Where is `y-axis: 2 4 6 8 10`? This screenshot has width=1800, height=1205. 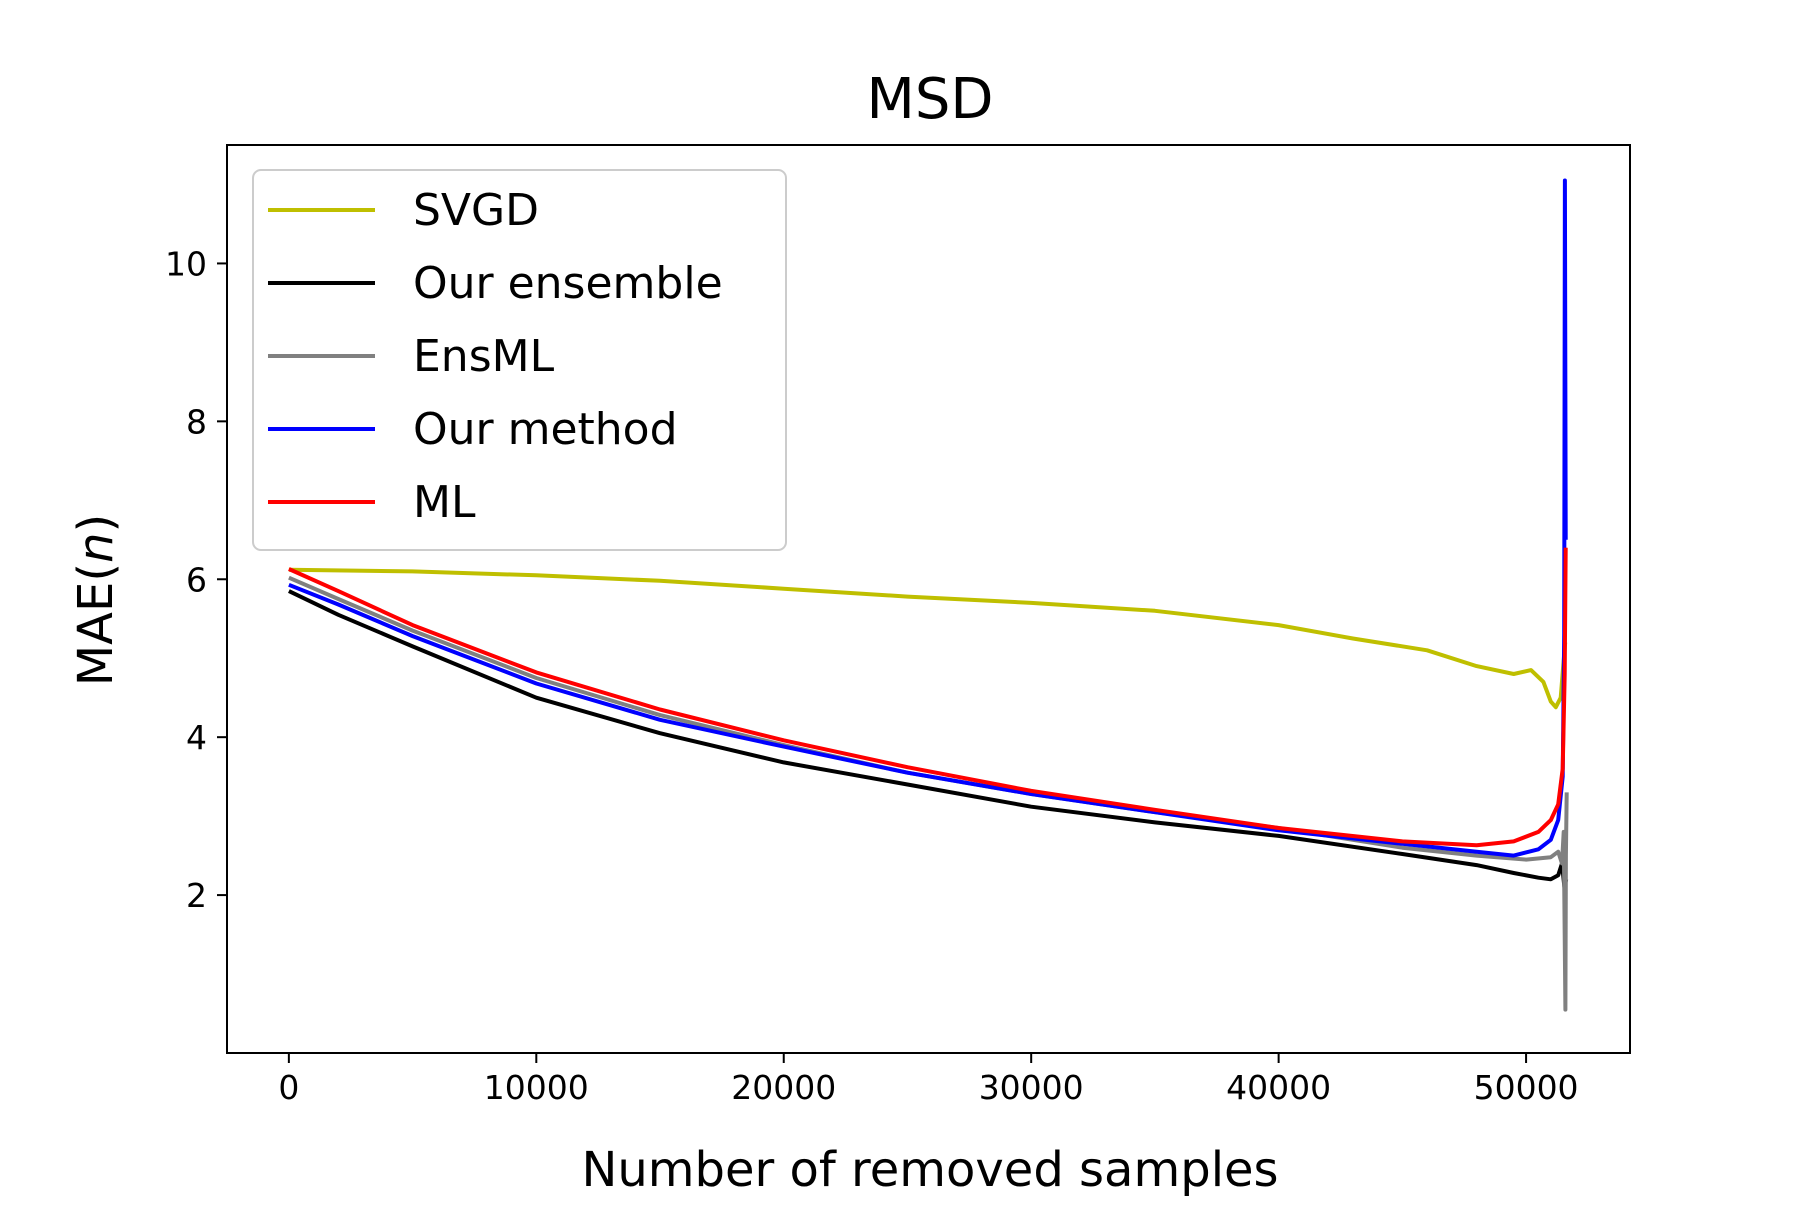 y-axis: 2 4 6 8 10 is located at coordinates (196, 579).